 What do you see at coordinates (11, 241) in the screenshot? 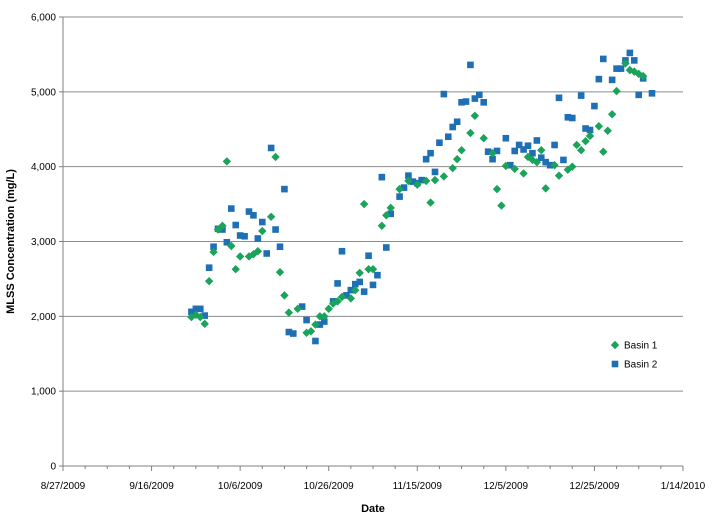
I see `y-axis-title: MLSS Concentration (mg/L)` at bounding box center [11, 241].